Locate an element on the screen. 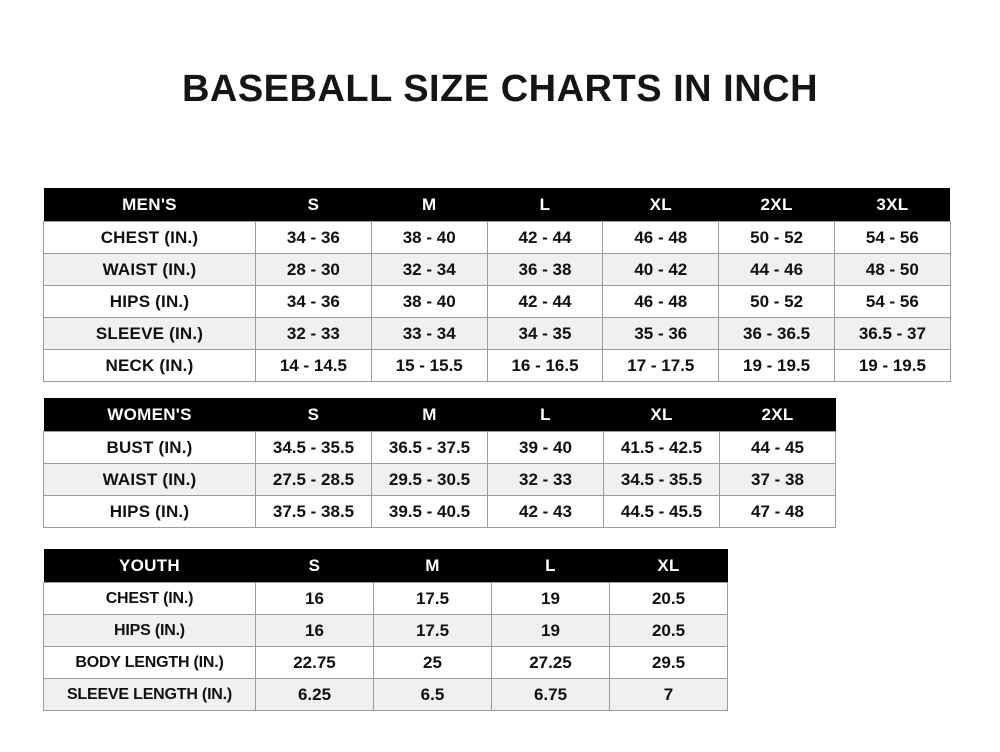  youth-cell-hips-m: 17.5 is located at coordinates (432, 630).